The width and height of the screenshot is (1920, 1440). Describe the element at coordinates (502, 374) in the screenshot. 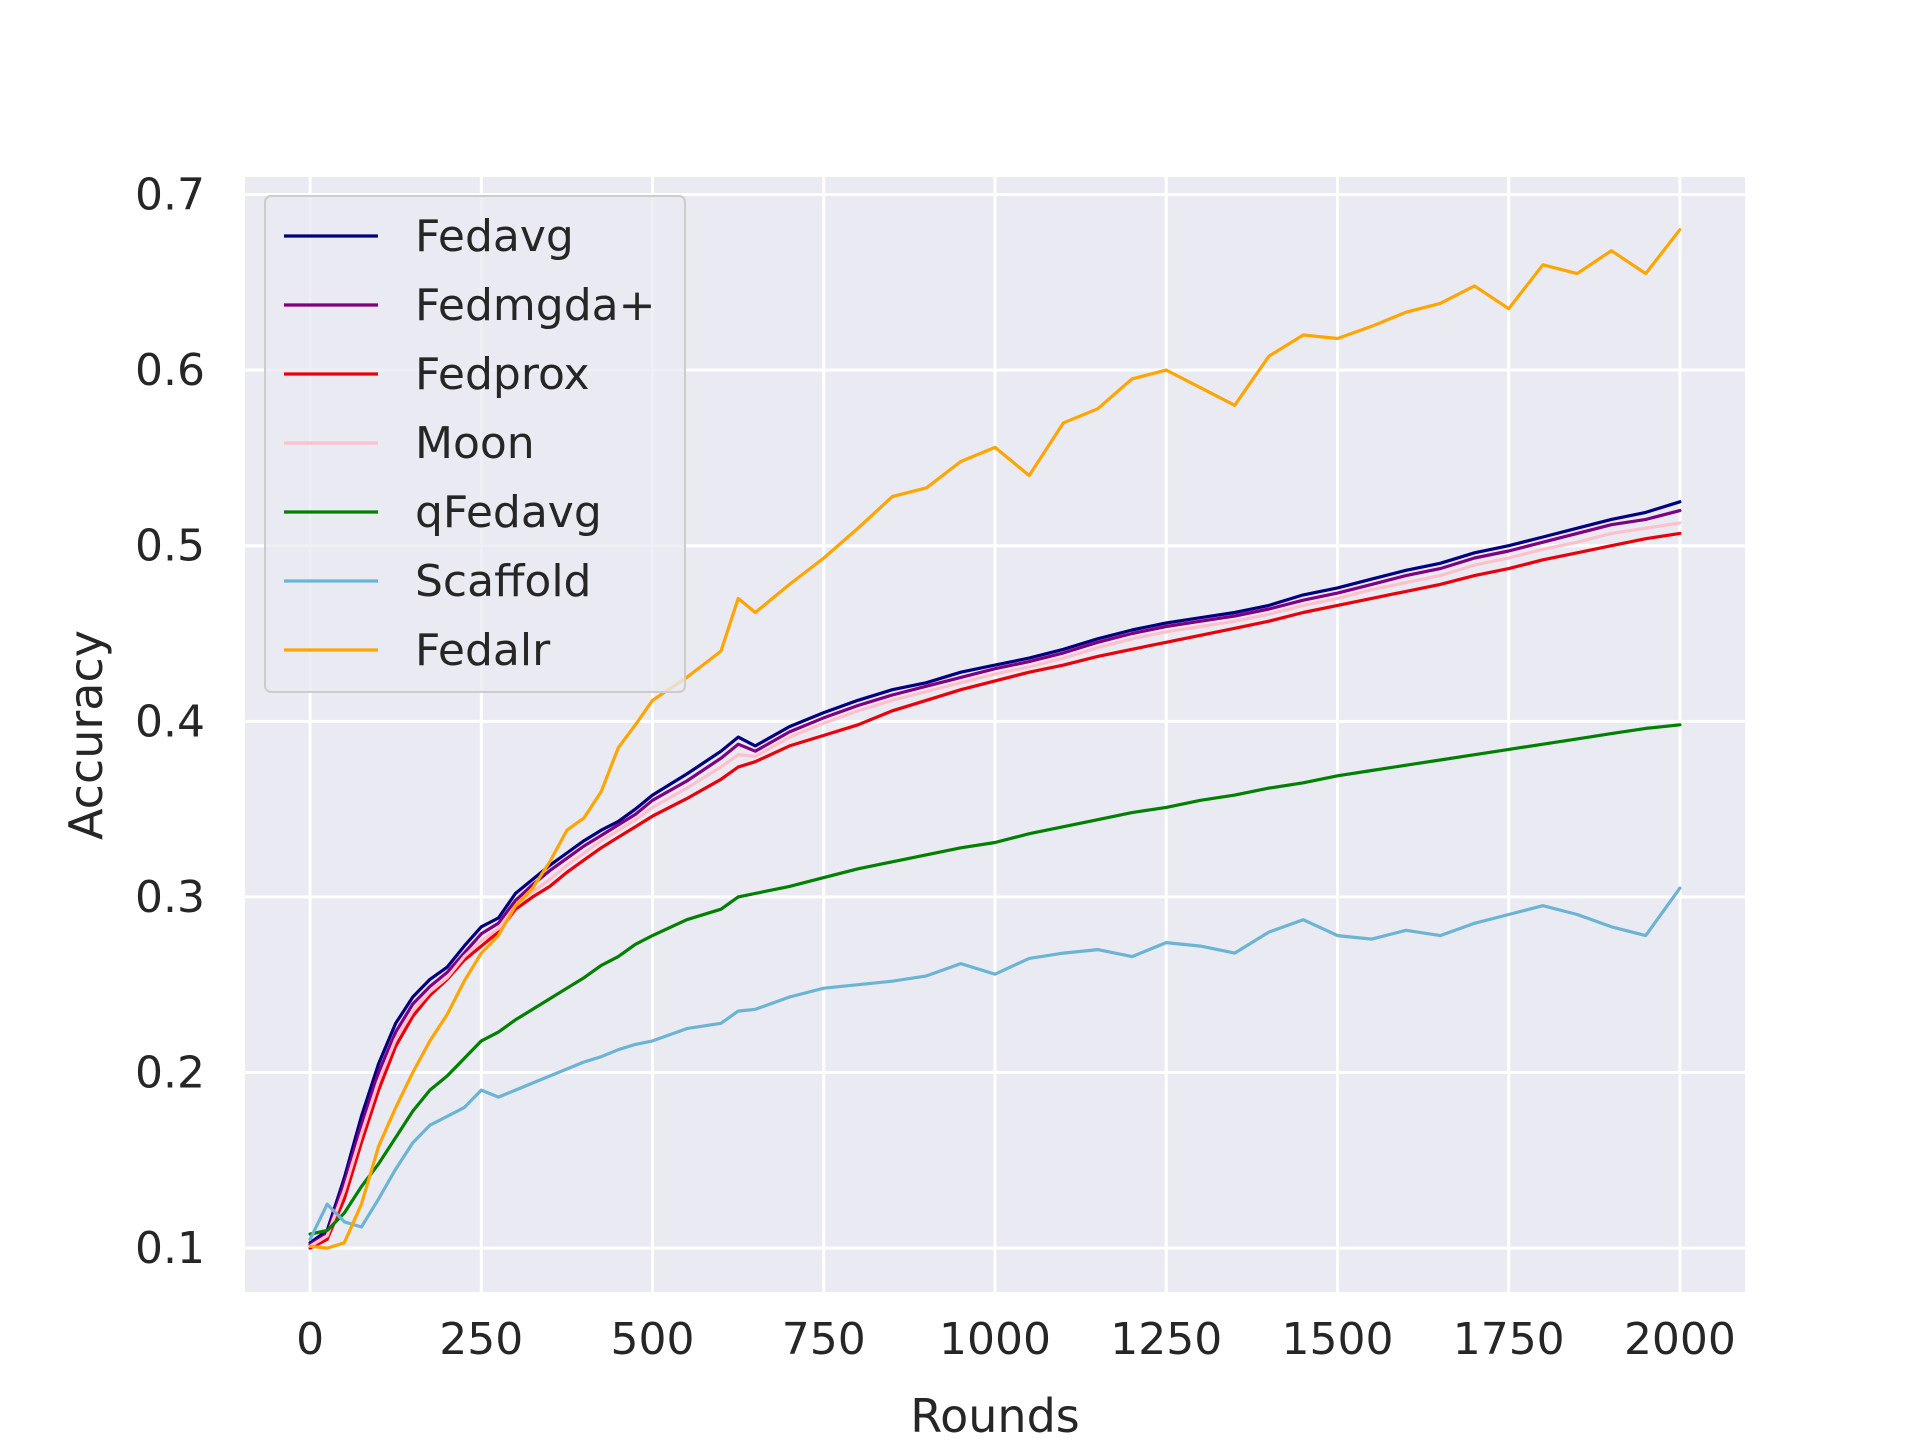

I see `legend-label: Fedprox` at that location.